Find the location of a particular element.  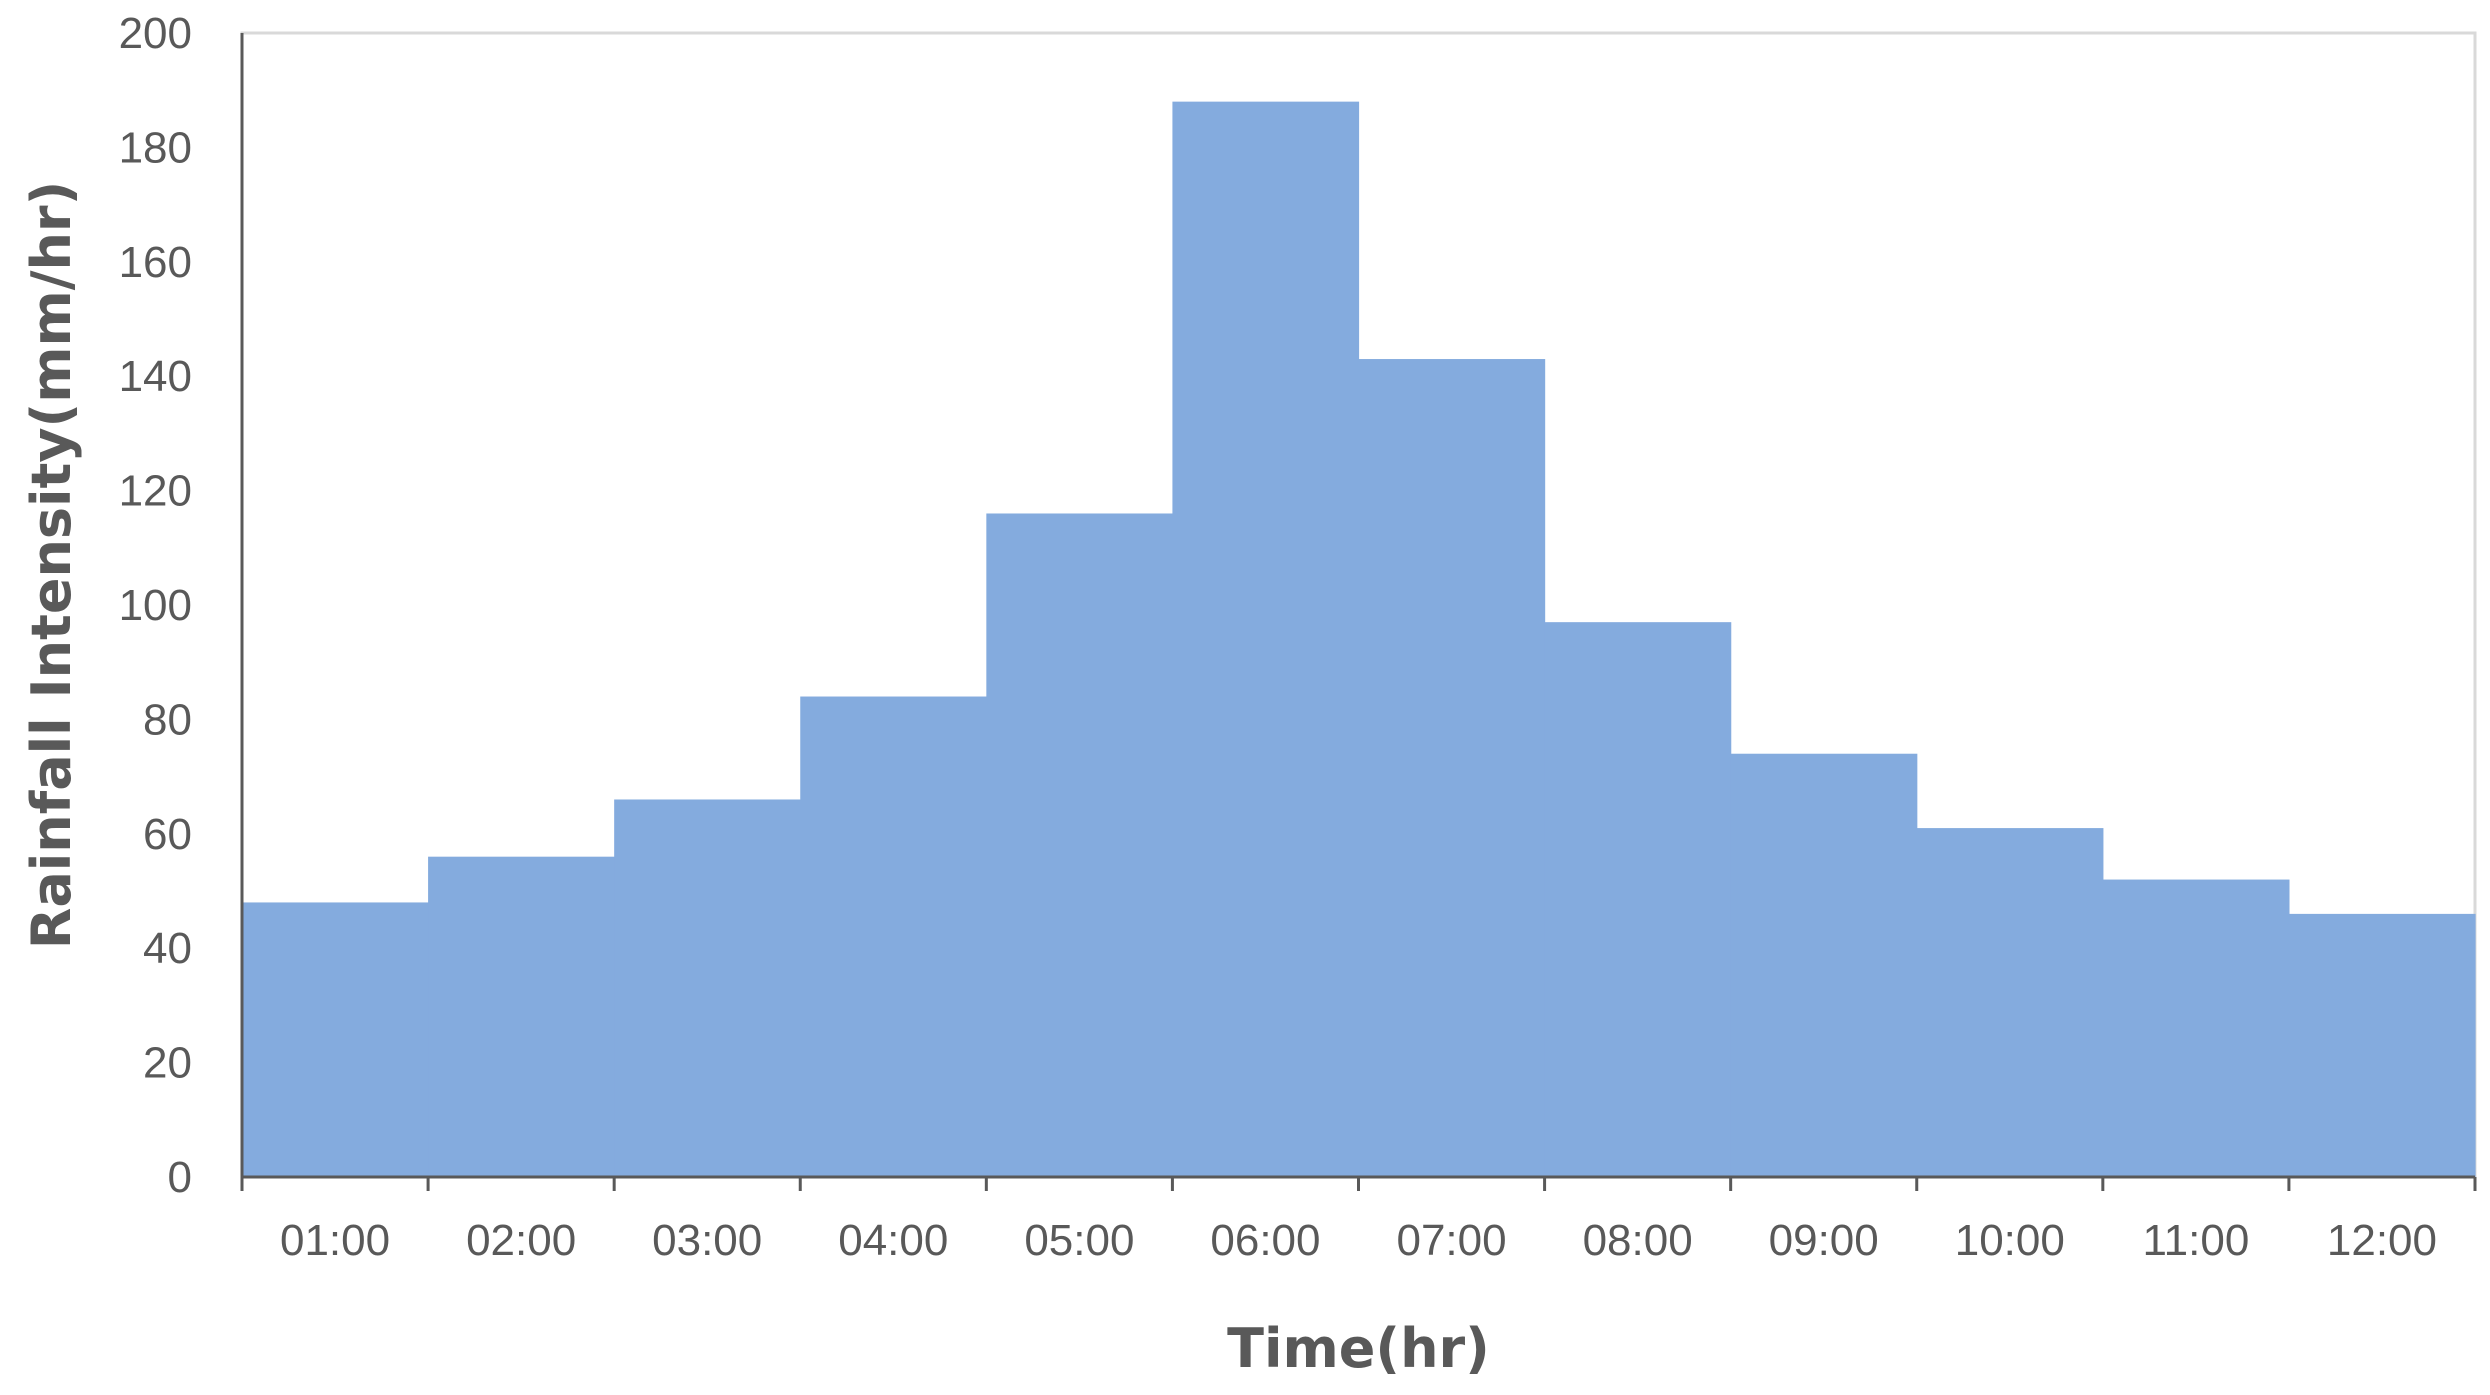

y-tick-label: 20 is located at coordinates (167, 1063).